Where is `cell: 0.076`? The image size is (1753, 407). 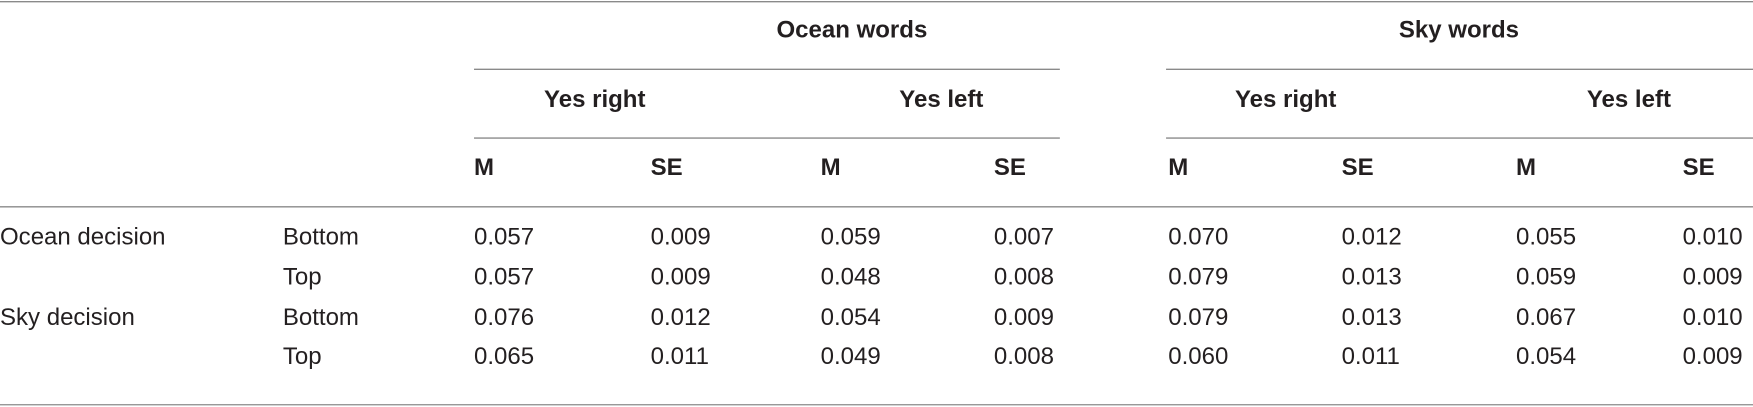 cell: 0.076 is located at coordinates (504, 317).